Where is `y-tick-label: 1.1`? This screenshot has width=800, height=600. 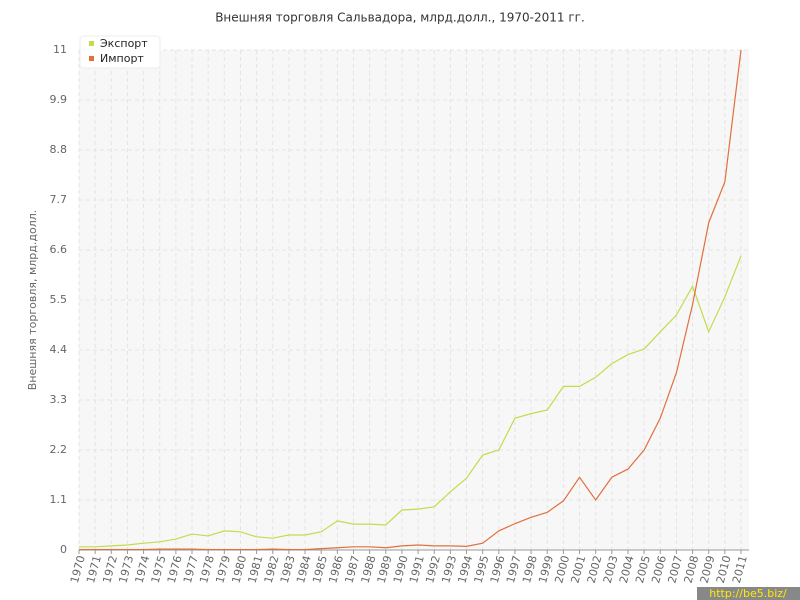 y-tick-label: 1.1 is located at coordinates (59, 499).